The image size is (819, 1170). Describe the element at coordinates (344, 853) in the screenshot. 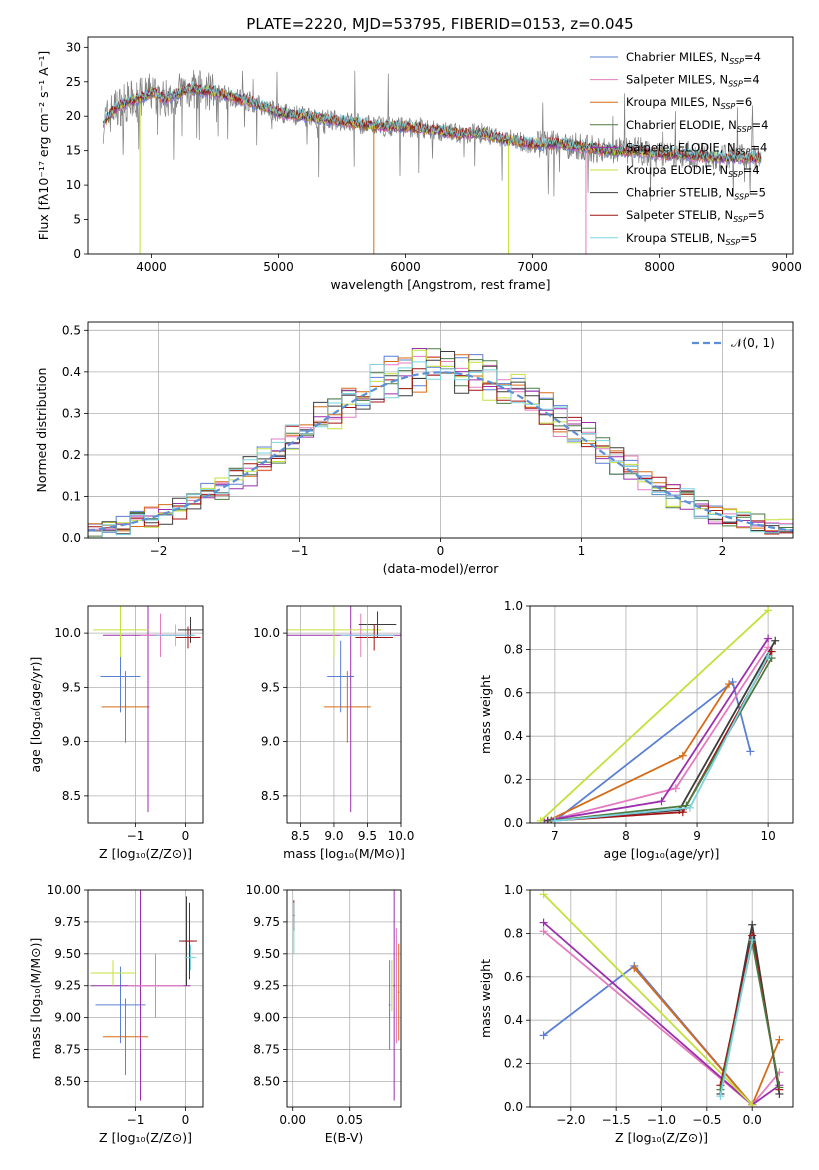

I see `x-axis-label: mass [log₁₀(M/M⊙)]` at that location.